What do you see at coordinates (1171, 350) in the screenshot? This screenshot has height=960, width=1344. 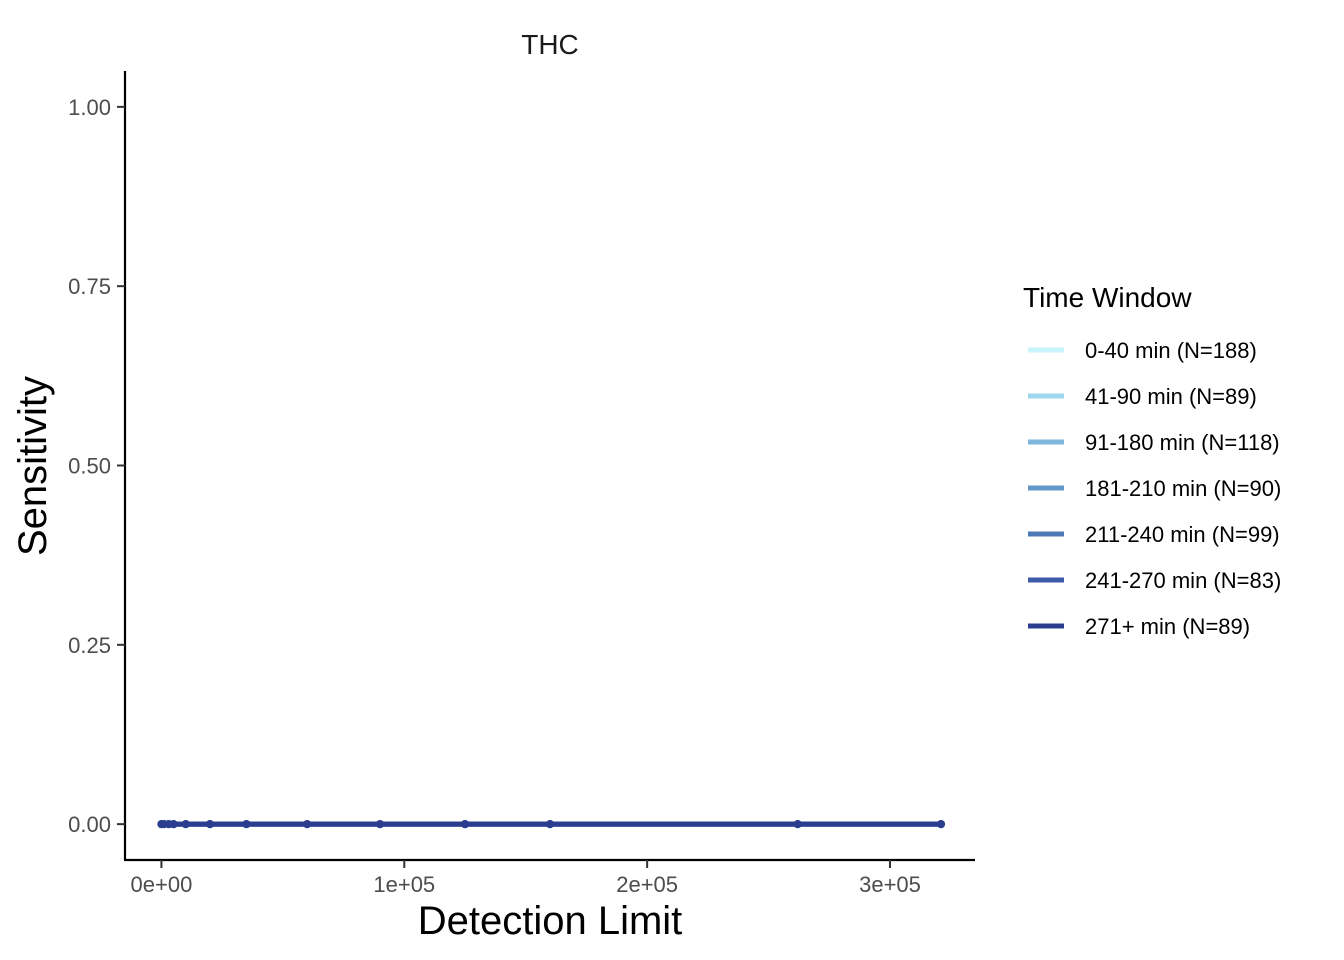 I see `legend-label: 0-40 min (N=188)` at bounding box center [1171, 350].